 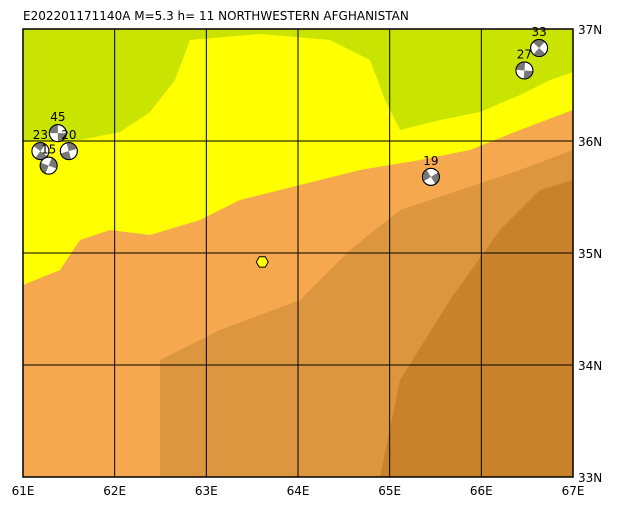 What do you see at coordinates (57, 117) in the screenshot?
I see `event-label: 45` at bounding box center [57, 117].